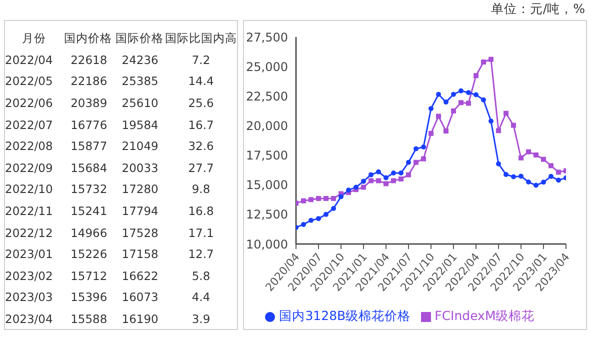  Describe the element at coordinates (267, 37) in the screenshot. I see `y-tick-label: 27,500` at that location.